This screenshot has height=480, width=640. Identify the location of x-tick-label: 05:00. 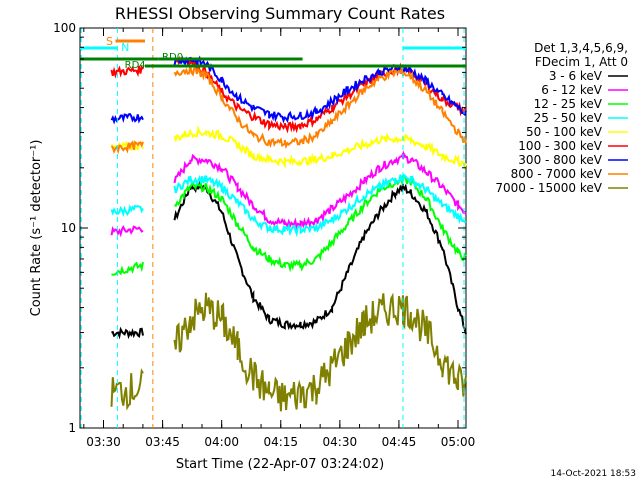
(458, 442).